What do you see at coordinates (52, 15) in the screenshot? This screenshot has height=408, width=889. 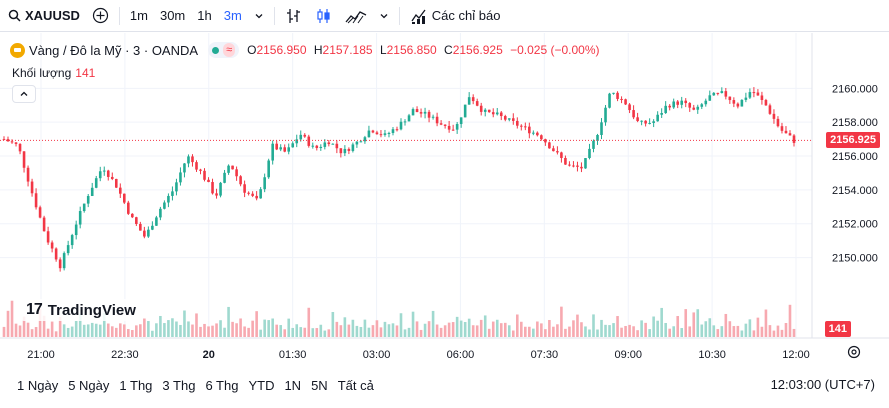 I see `symbol-label: XAUUSD` at bounding box center [52, 15].